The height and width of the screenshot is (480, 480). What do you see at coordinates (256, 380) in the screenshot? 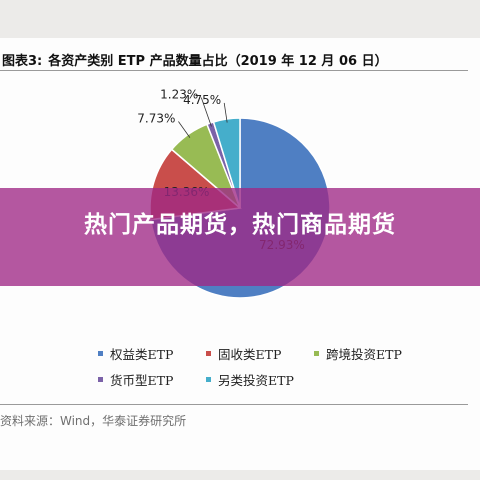
I see `legend-label: 另类投资ETP` at bounding box center [256, 380].